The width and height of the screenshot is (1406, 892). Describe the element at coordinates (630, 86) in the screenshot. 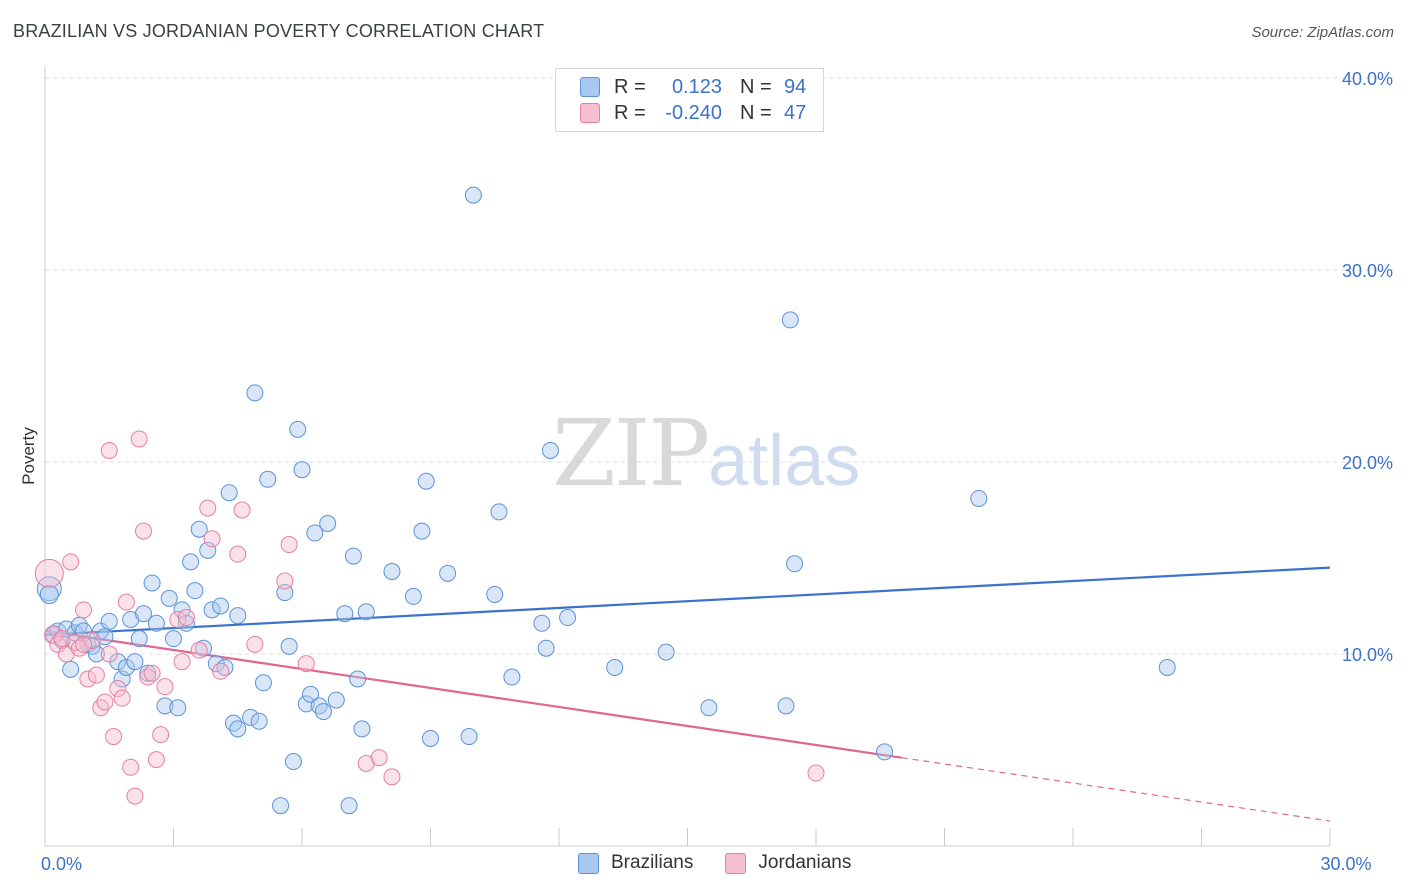

I see `legend-r-label: R =` at that location.